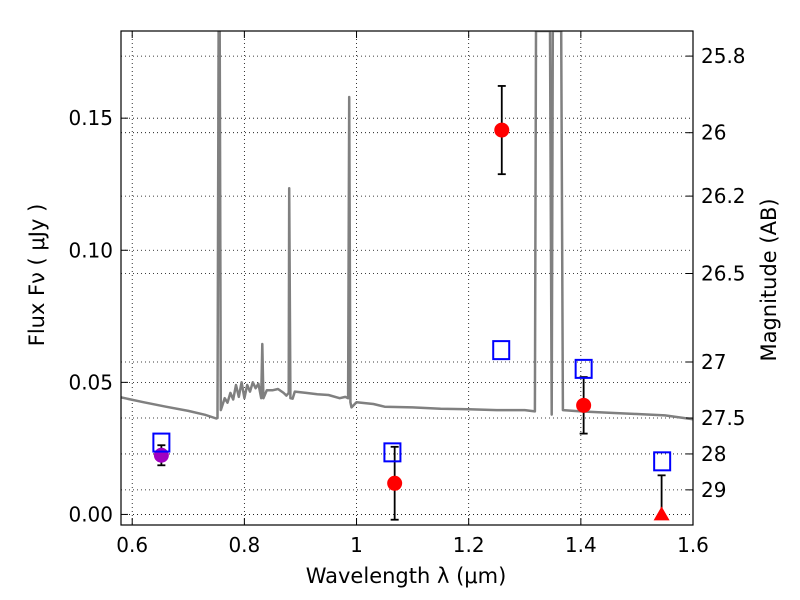  I want to click on y2-tick-label: 29, so click(713, 490).